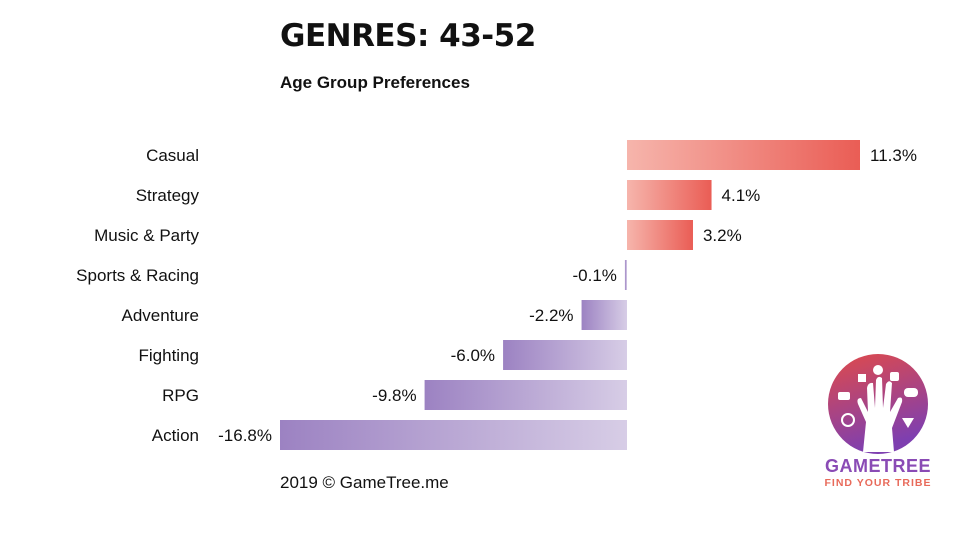 This screenshot has height=540, width=980. Describe the element at coordinates (741, 195) in the screenshot. I see `value-label: 4.1%` at that location.